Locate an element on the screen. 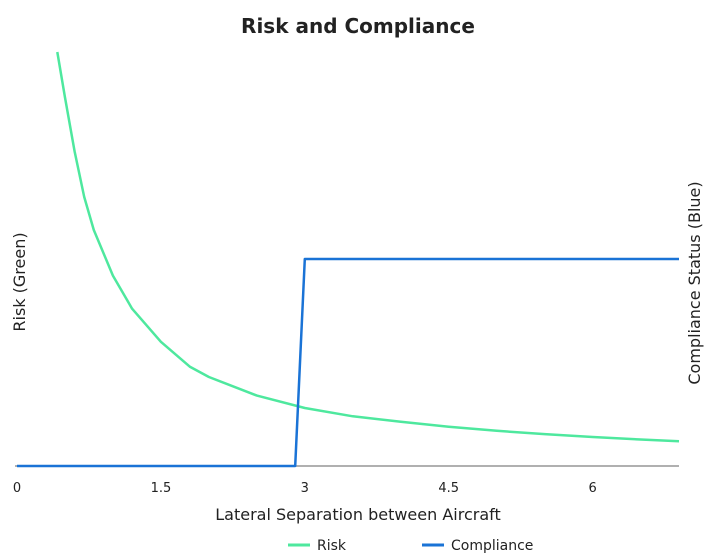 This screenshot has height=554, width=705. y-axis-label-left: Risk (Green) is located at coordinates (19, 281).